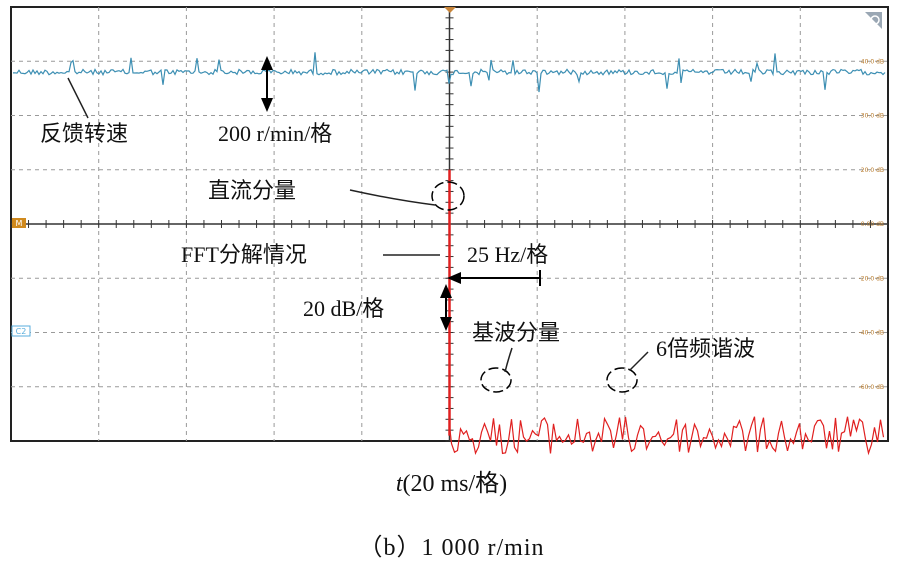 The width and height of the screenshot is (903, 575). What do you see at coordinates (496, 380) in the screenshot?
I see `fundamental-circle` at bounding box center [496, 380].